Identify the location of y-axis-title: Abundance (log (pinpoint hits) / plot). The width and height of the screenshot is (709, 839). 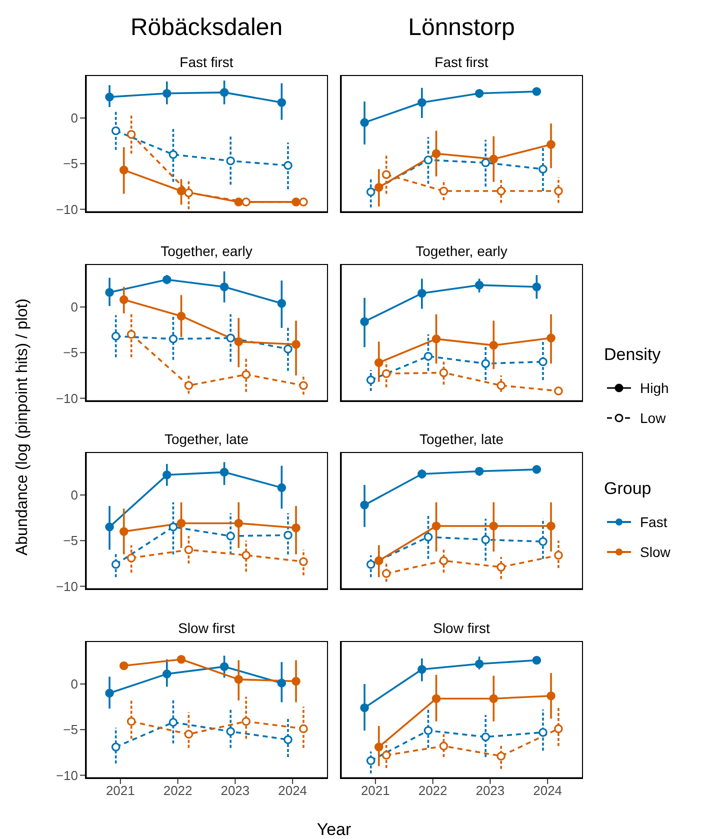
(23, 427).